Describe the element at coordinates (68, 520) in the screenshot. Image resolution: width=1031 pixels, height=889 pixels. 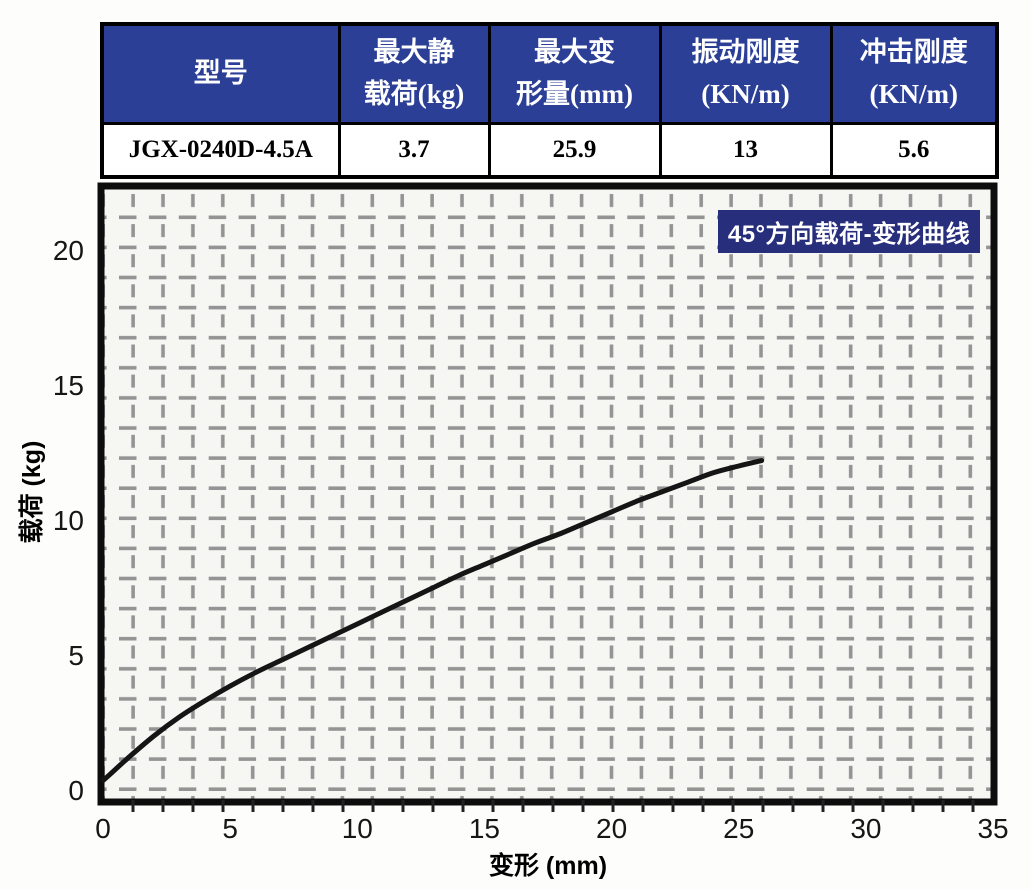
I see `y-tick-label: 10` at that location.